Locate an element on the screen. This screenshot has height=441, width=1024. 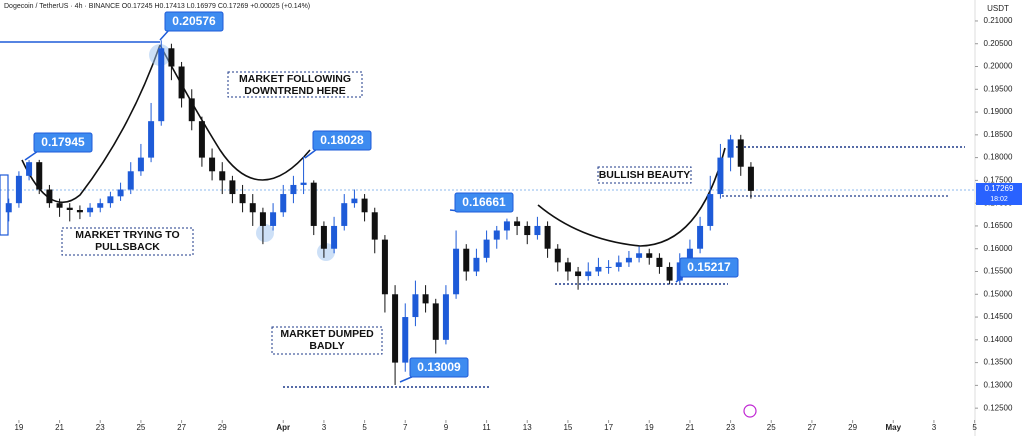
y-tick-label: 0.14000 is located at coordinates (998, 339).